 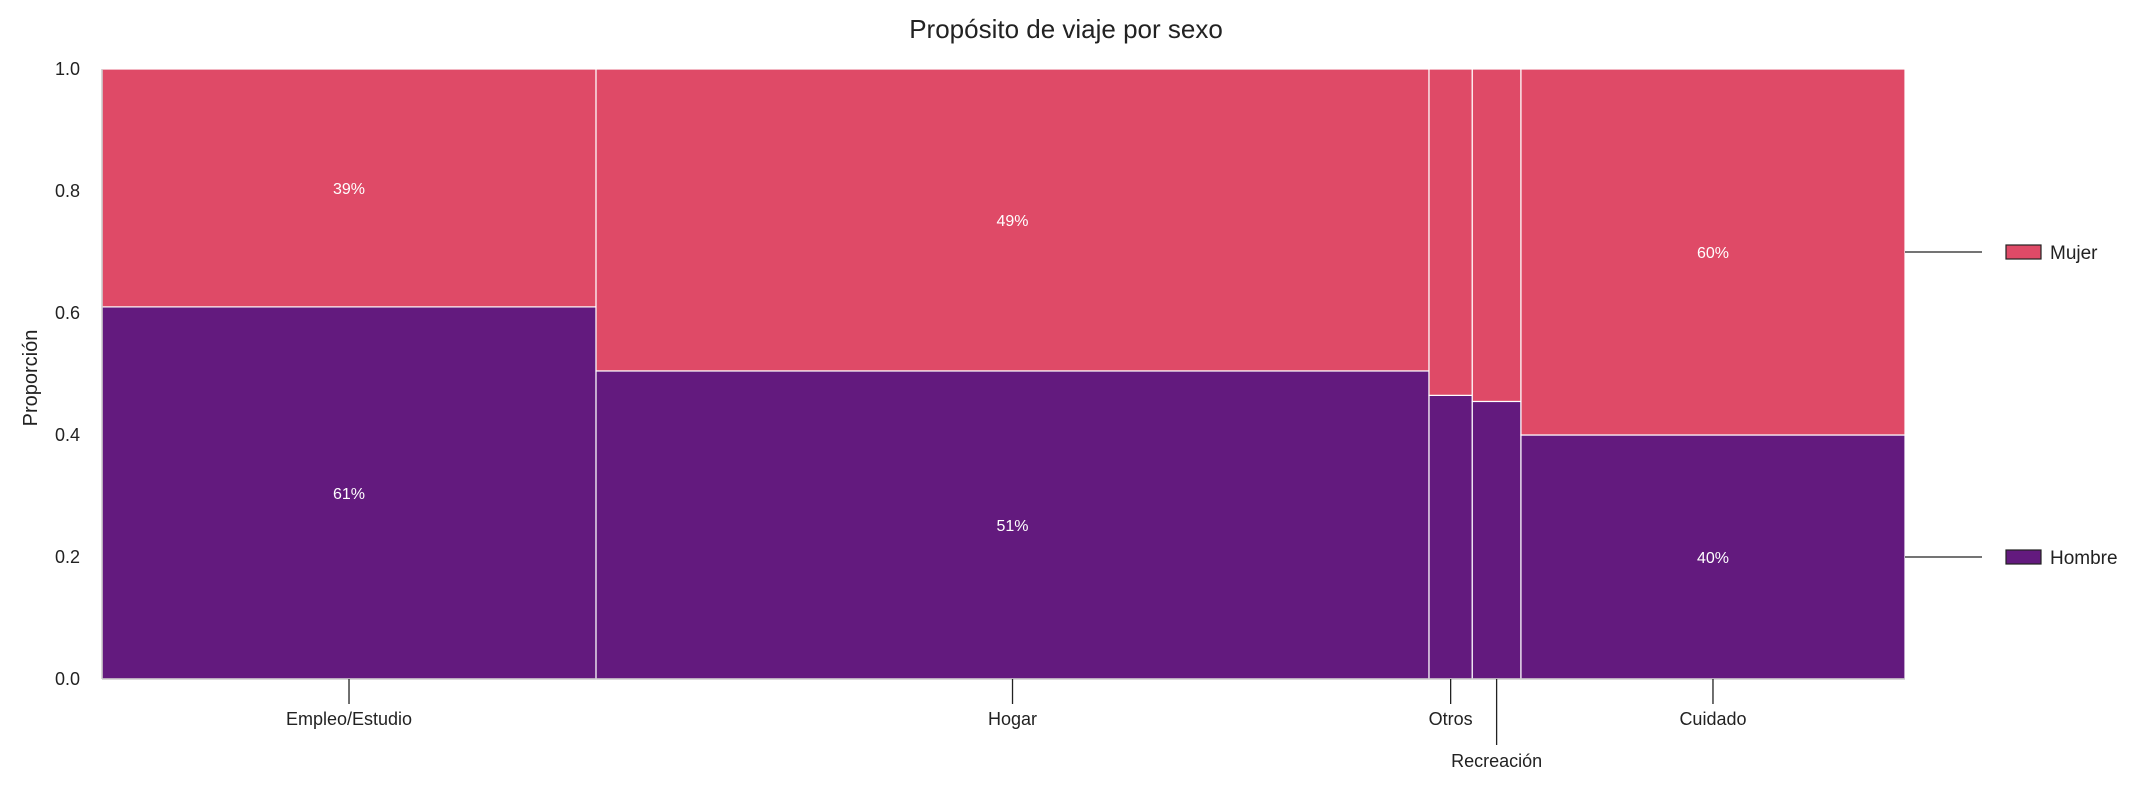 I want to click on mosaic-cell-empleo-estudio-mujer, so click(x=349, y=188).